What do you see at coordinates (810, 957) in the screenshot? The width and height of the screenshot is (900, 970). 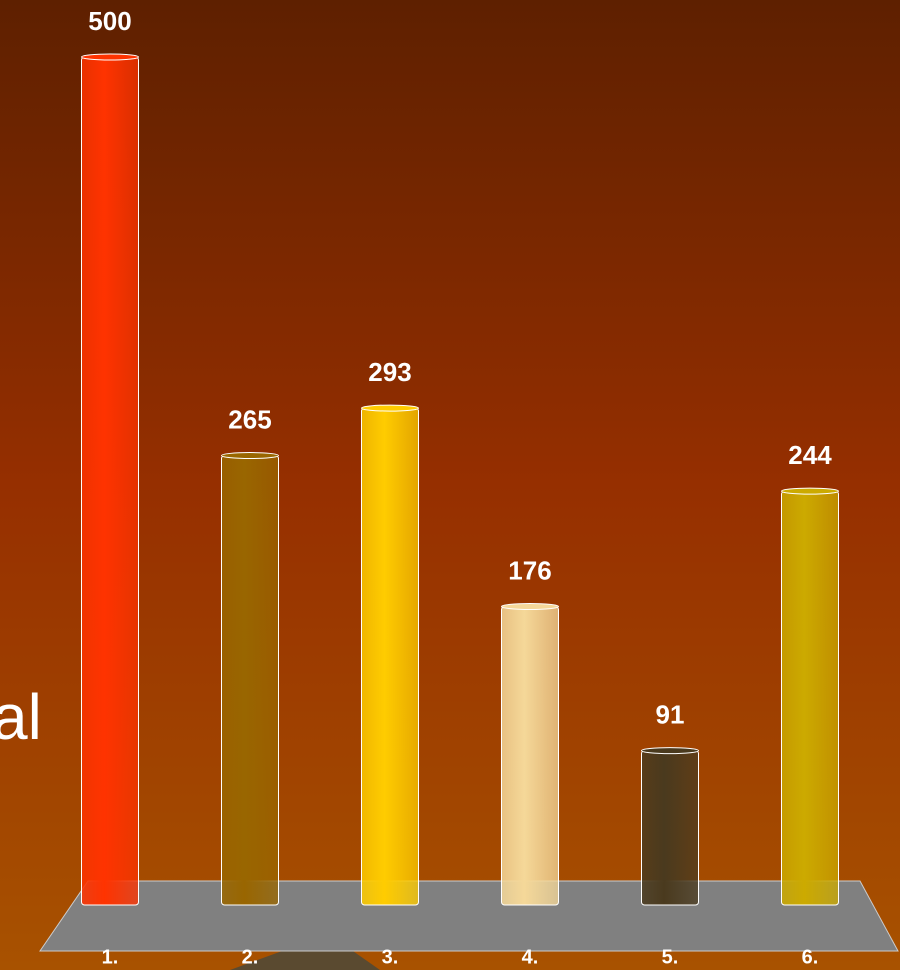 I see `x-tick-label: 6.` at bounding box center [810, 957].